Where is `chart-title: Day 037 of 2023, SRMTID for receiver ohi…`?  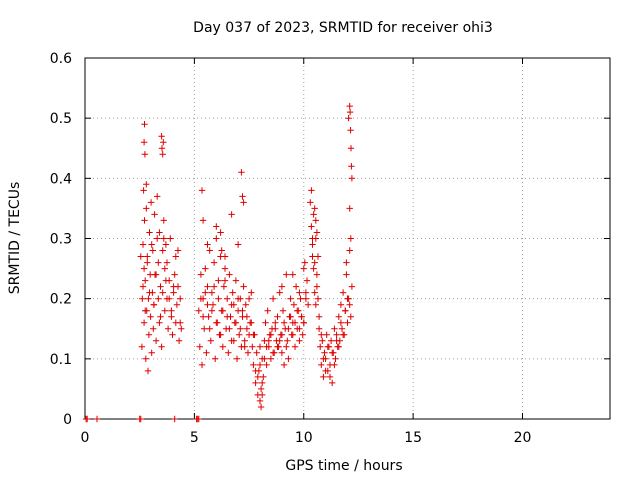 chart-title: Day 037 of 2023, SRMTID for receiver ohi… is located at coordinates (343, 28).